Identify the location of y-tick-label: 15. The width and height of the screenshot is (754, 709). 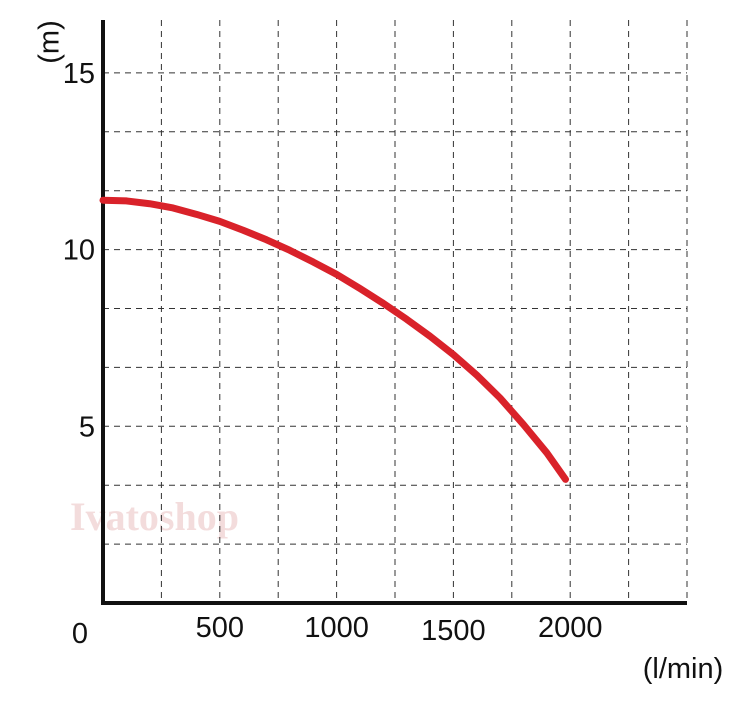
(79, 74).